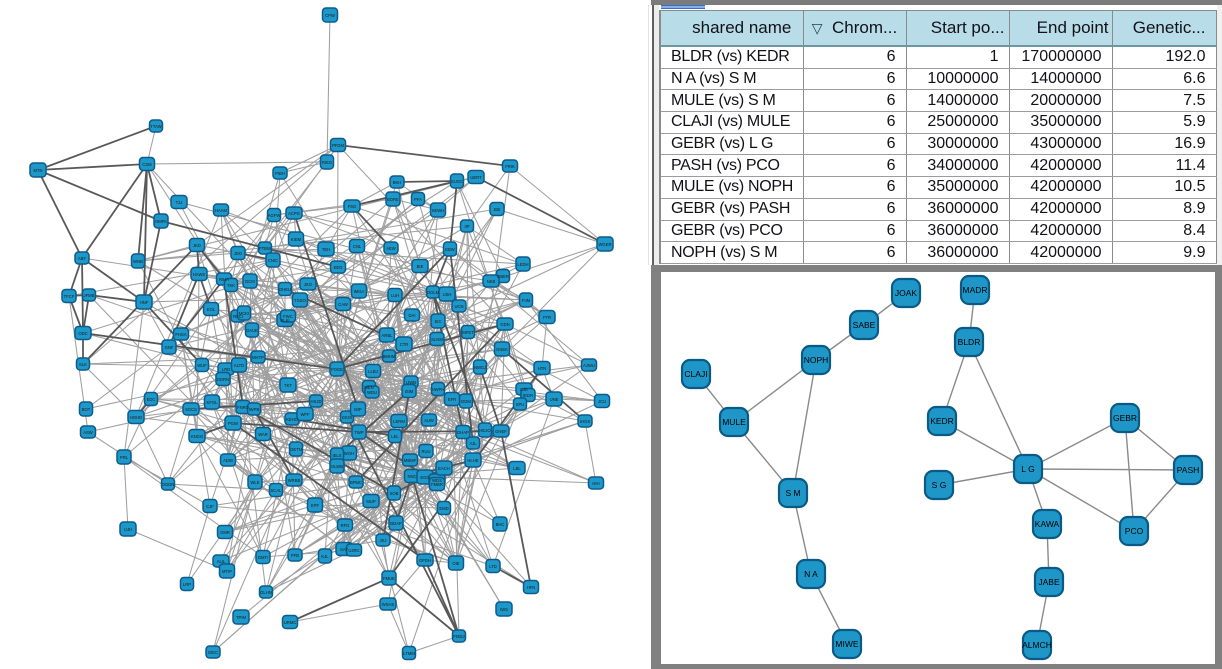  Describe the element at coordinates (438, 389) in the screenshot. I see `svg-text: HWPH` at that location.